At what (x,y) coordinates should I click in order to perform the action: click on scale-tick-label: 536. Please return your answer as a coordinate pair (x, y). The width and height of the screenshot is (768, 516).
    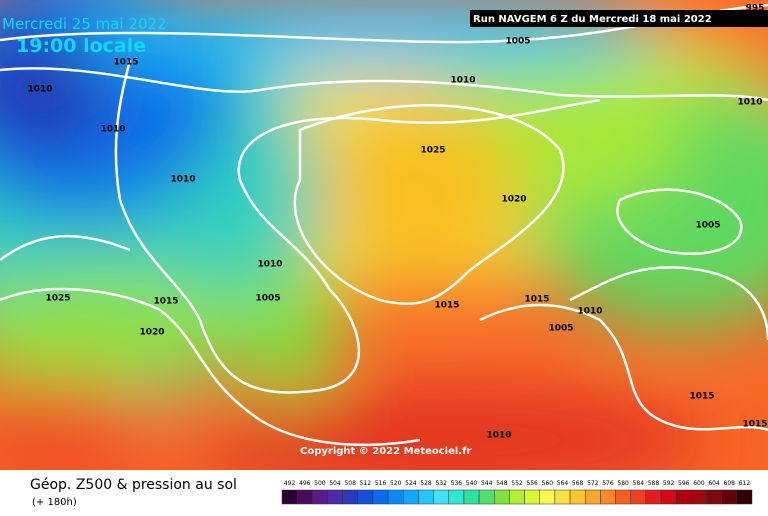
    Looking at the image, I should click on (457, 483).